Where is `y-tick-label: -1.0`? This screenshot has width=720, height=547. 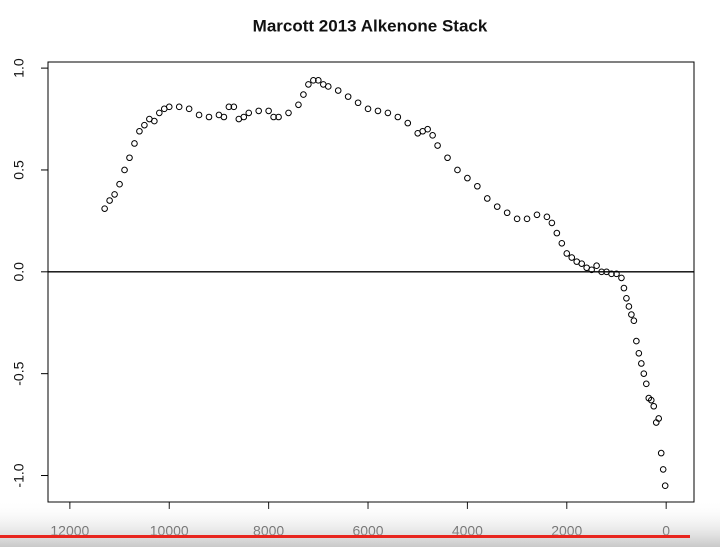
y-tick-label: -1.0 is located at coordinates (19, 475).